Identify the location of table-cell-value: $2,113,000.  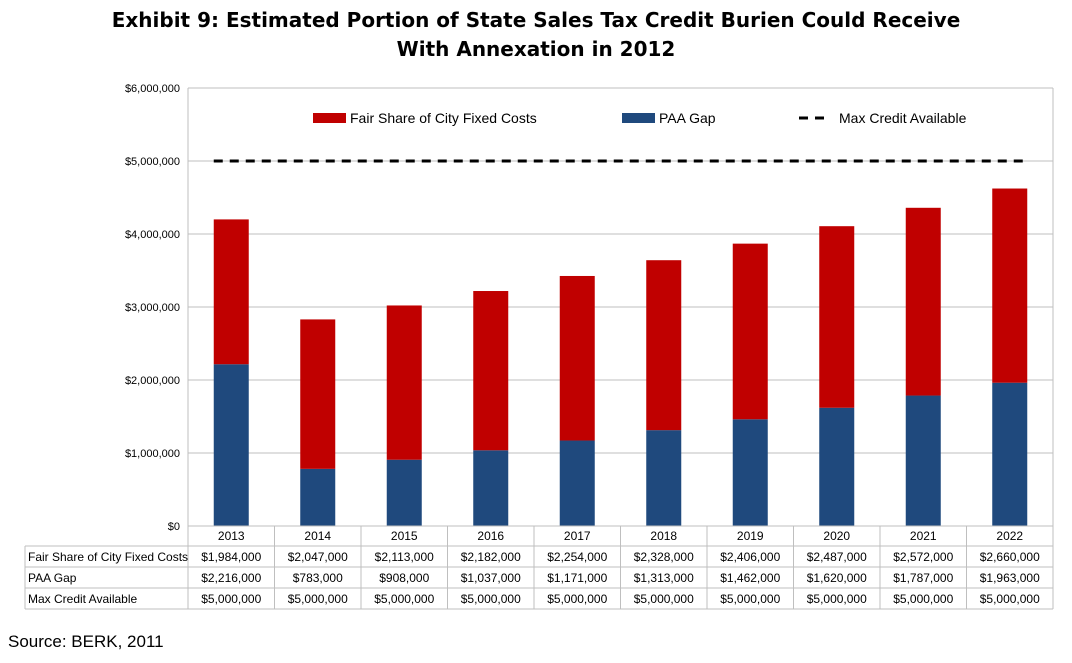
(404, 557).